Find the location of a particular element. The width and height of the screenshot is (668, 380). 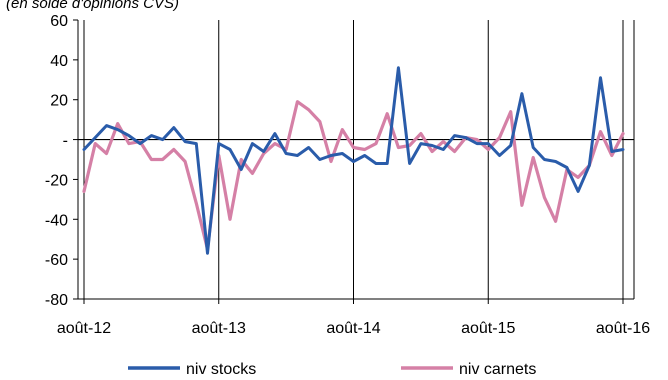

chart-subtitle: (en solde d'opinions CVS) is located at coordinates (92, 6).